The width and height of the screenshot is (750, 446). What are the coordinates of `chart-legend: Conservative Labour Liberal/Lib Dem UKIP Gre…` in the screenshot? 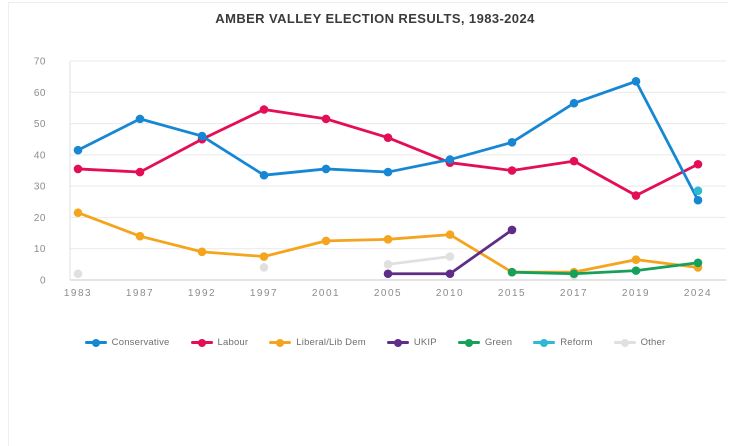 It's located at (375, 342).